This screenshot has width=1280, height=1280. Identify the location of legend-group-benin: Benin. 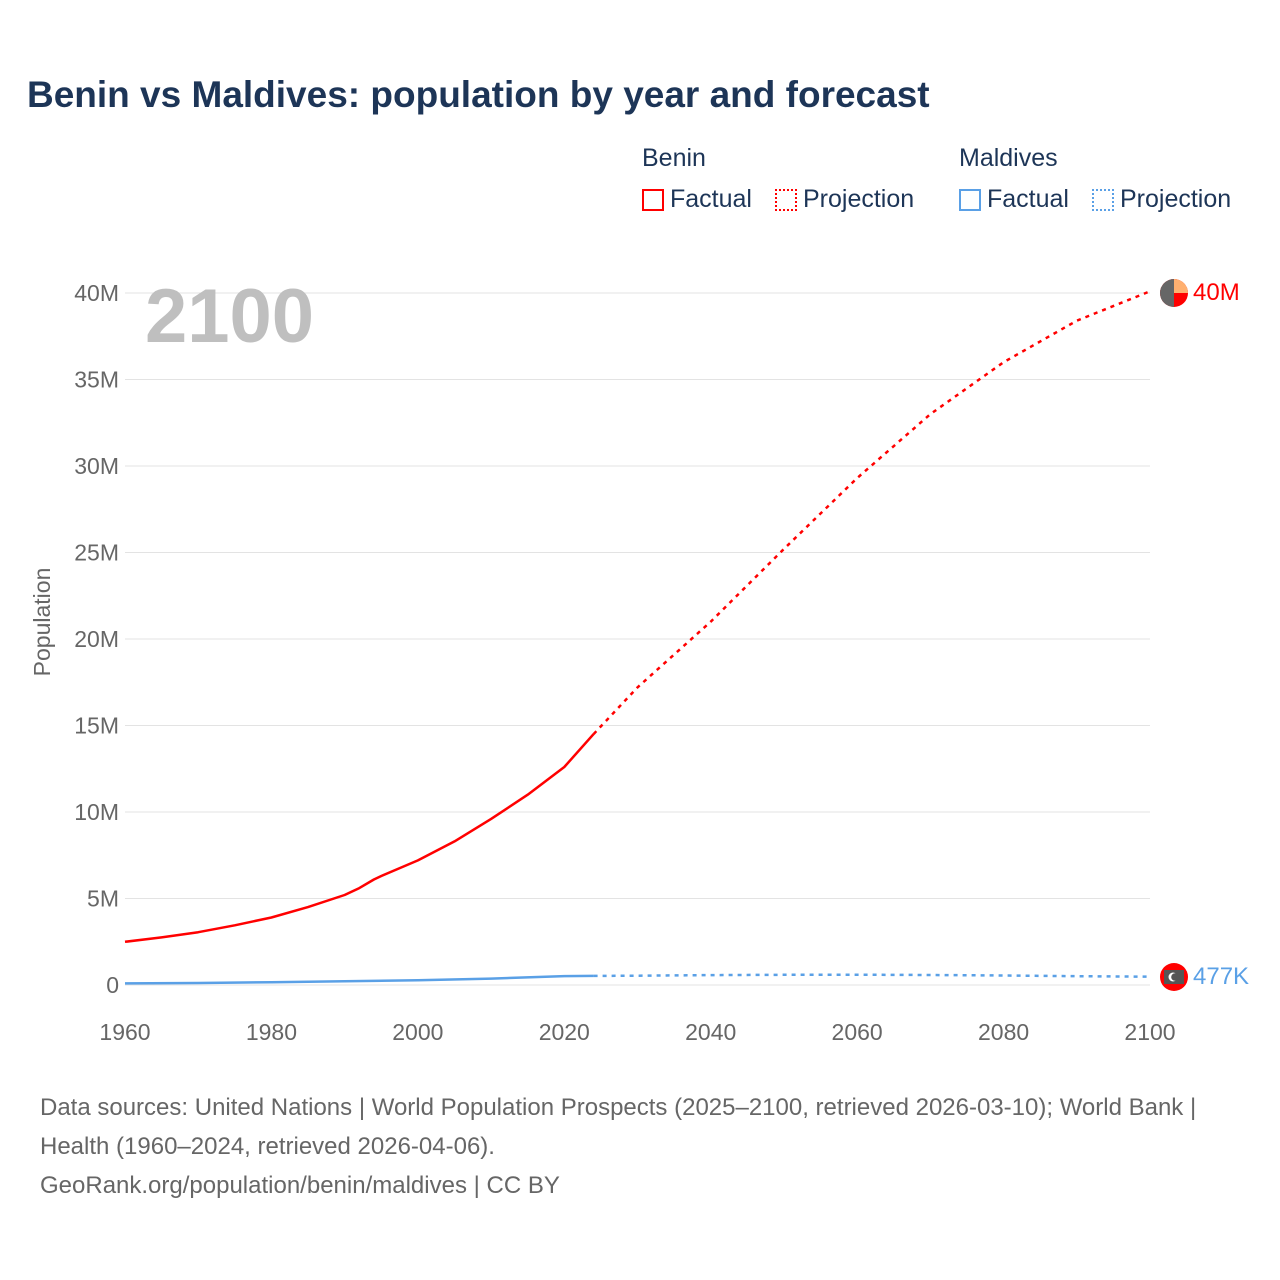
(674, 158).